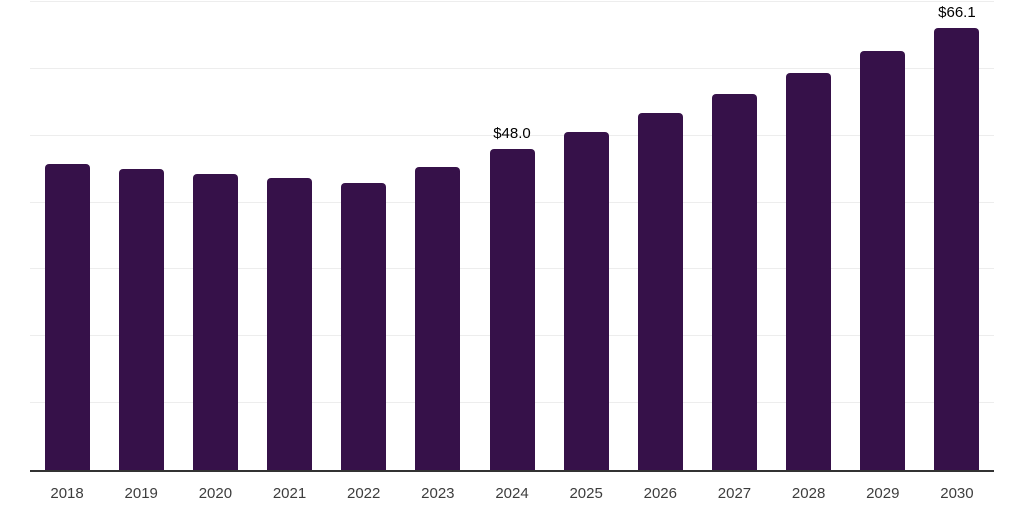 The height and width of the screenshot is (512, 1024). What do you see at coordinates (289, 493) in the screenshot?
I see `x-axis-label-2021: 2021` at bounding box center [289, 493].